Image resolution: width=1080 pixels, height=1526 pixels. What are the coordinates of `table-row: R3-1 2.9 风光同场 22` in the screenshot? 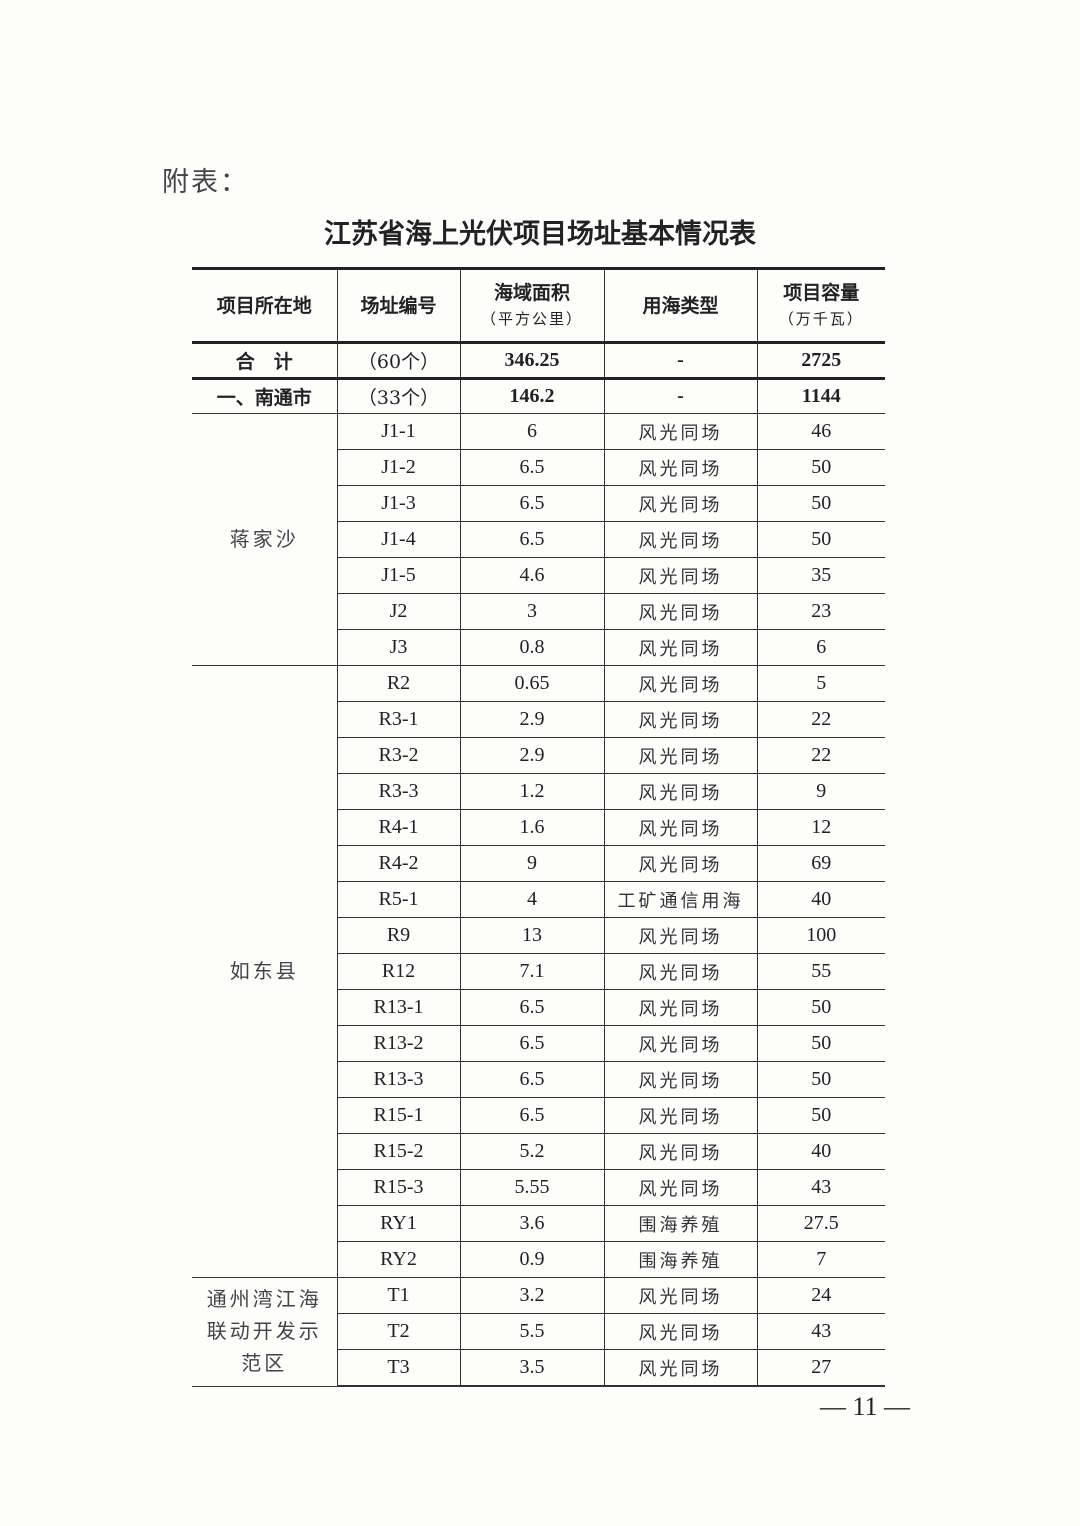 It's located at (538, 719).